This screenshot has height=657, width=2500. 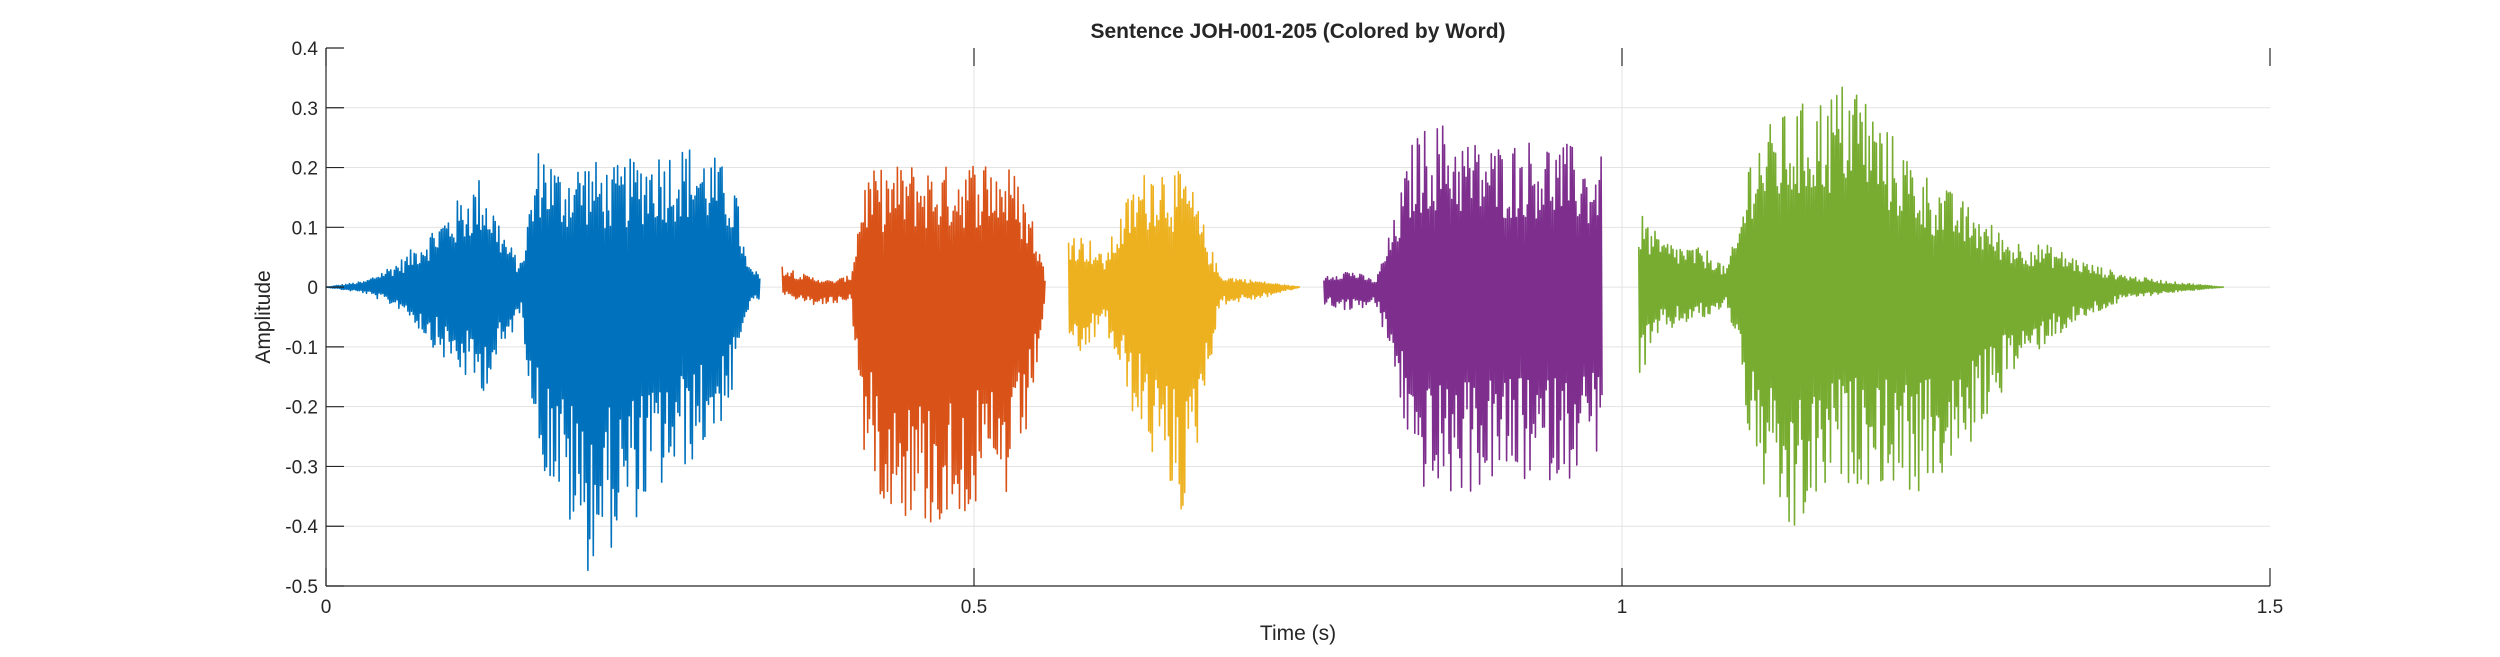 I want to click on y-tick-label: -0.4, so click(x=301, y=527).